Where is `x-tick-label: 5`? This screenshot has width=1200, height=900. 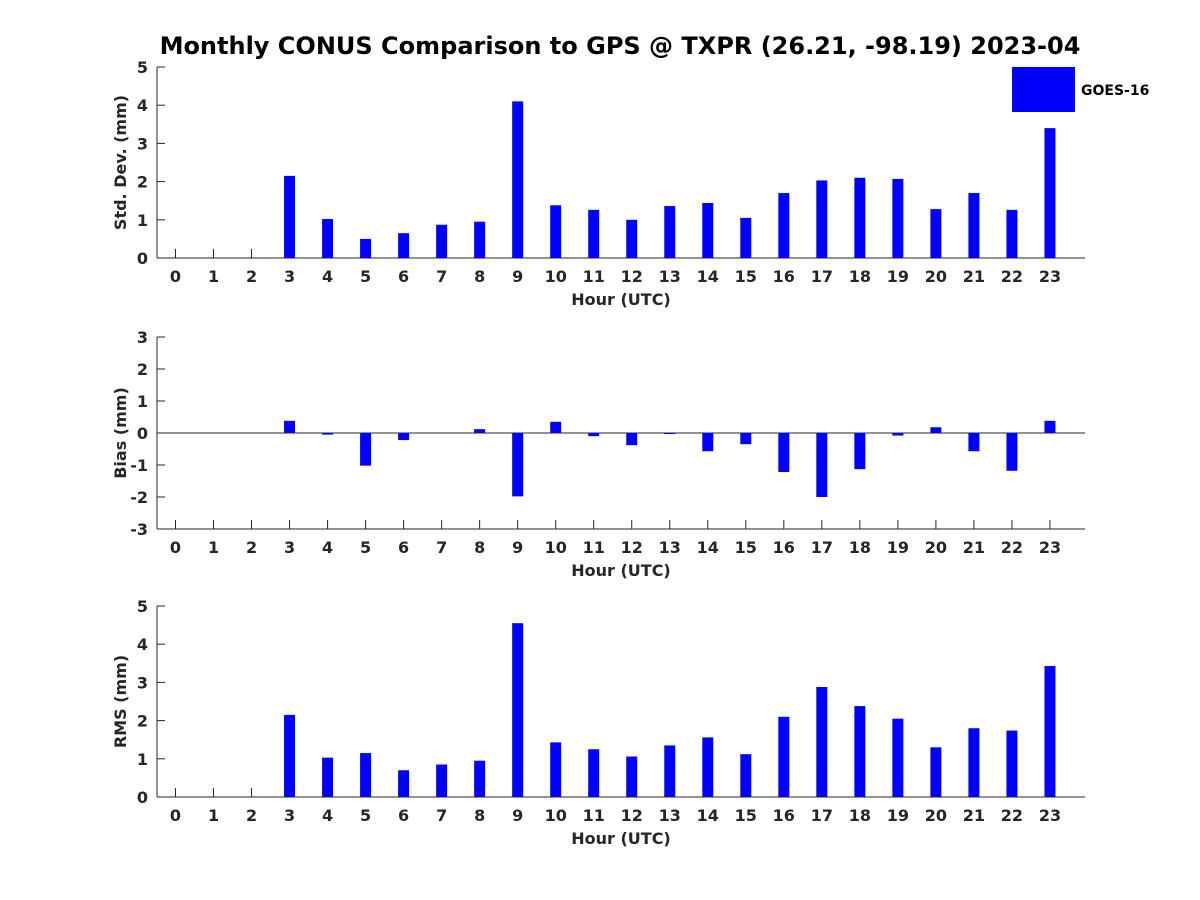 x-tick-label: 5 is located at coordinates (365, 276).